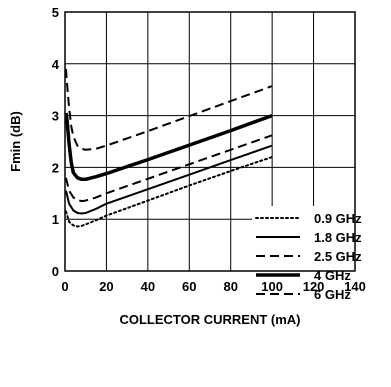 The width and height of the screenshot is (391, 387). Describe the element at coordinates (230, 286) in the screenshot. I see `x-tick-label: 80` at that location.